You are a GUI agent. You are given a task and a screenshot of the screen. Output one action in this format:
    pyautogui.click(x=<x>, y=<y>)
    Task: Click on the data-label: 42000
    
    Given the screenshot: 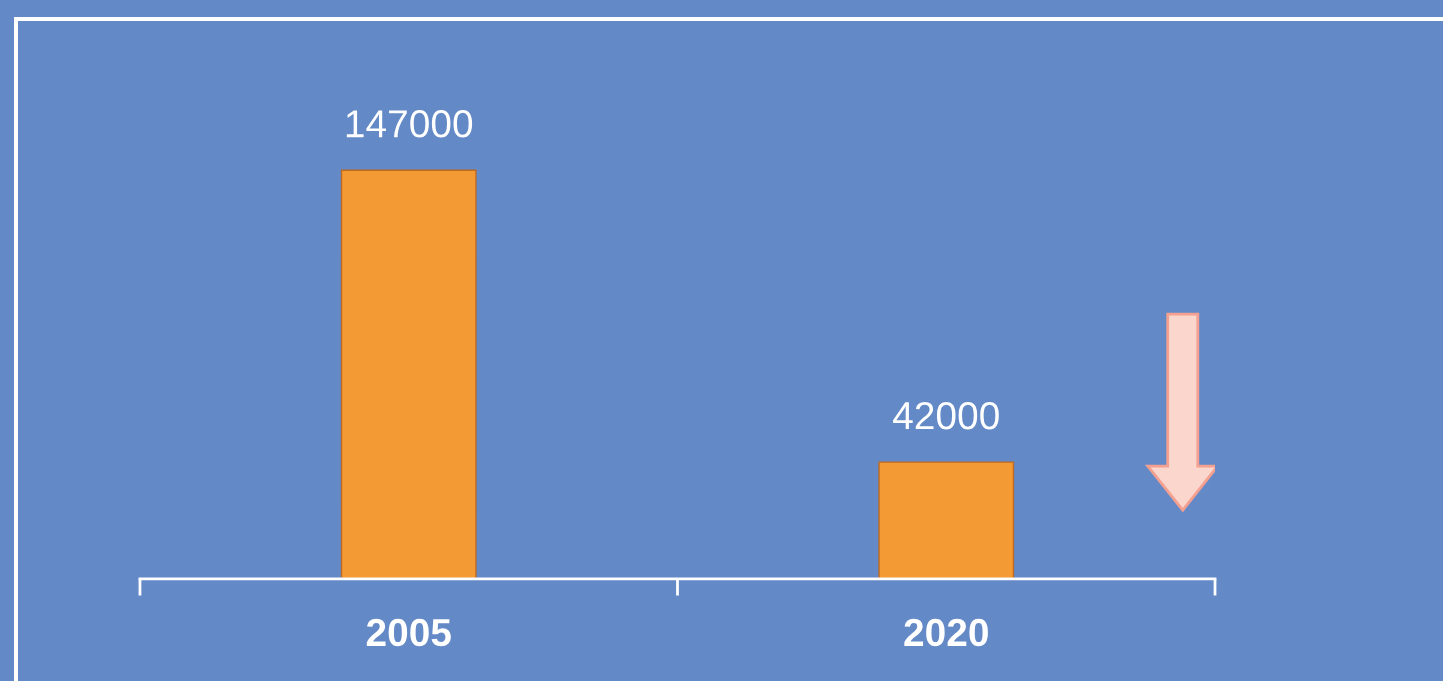 What is the action you would take?
    pyautogui.click(x=946, y=415)
    